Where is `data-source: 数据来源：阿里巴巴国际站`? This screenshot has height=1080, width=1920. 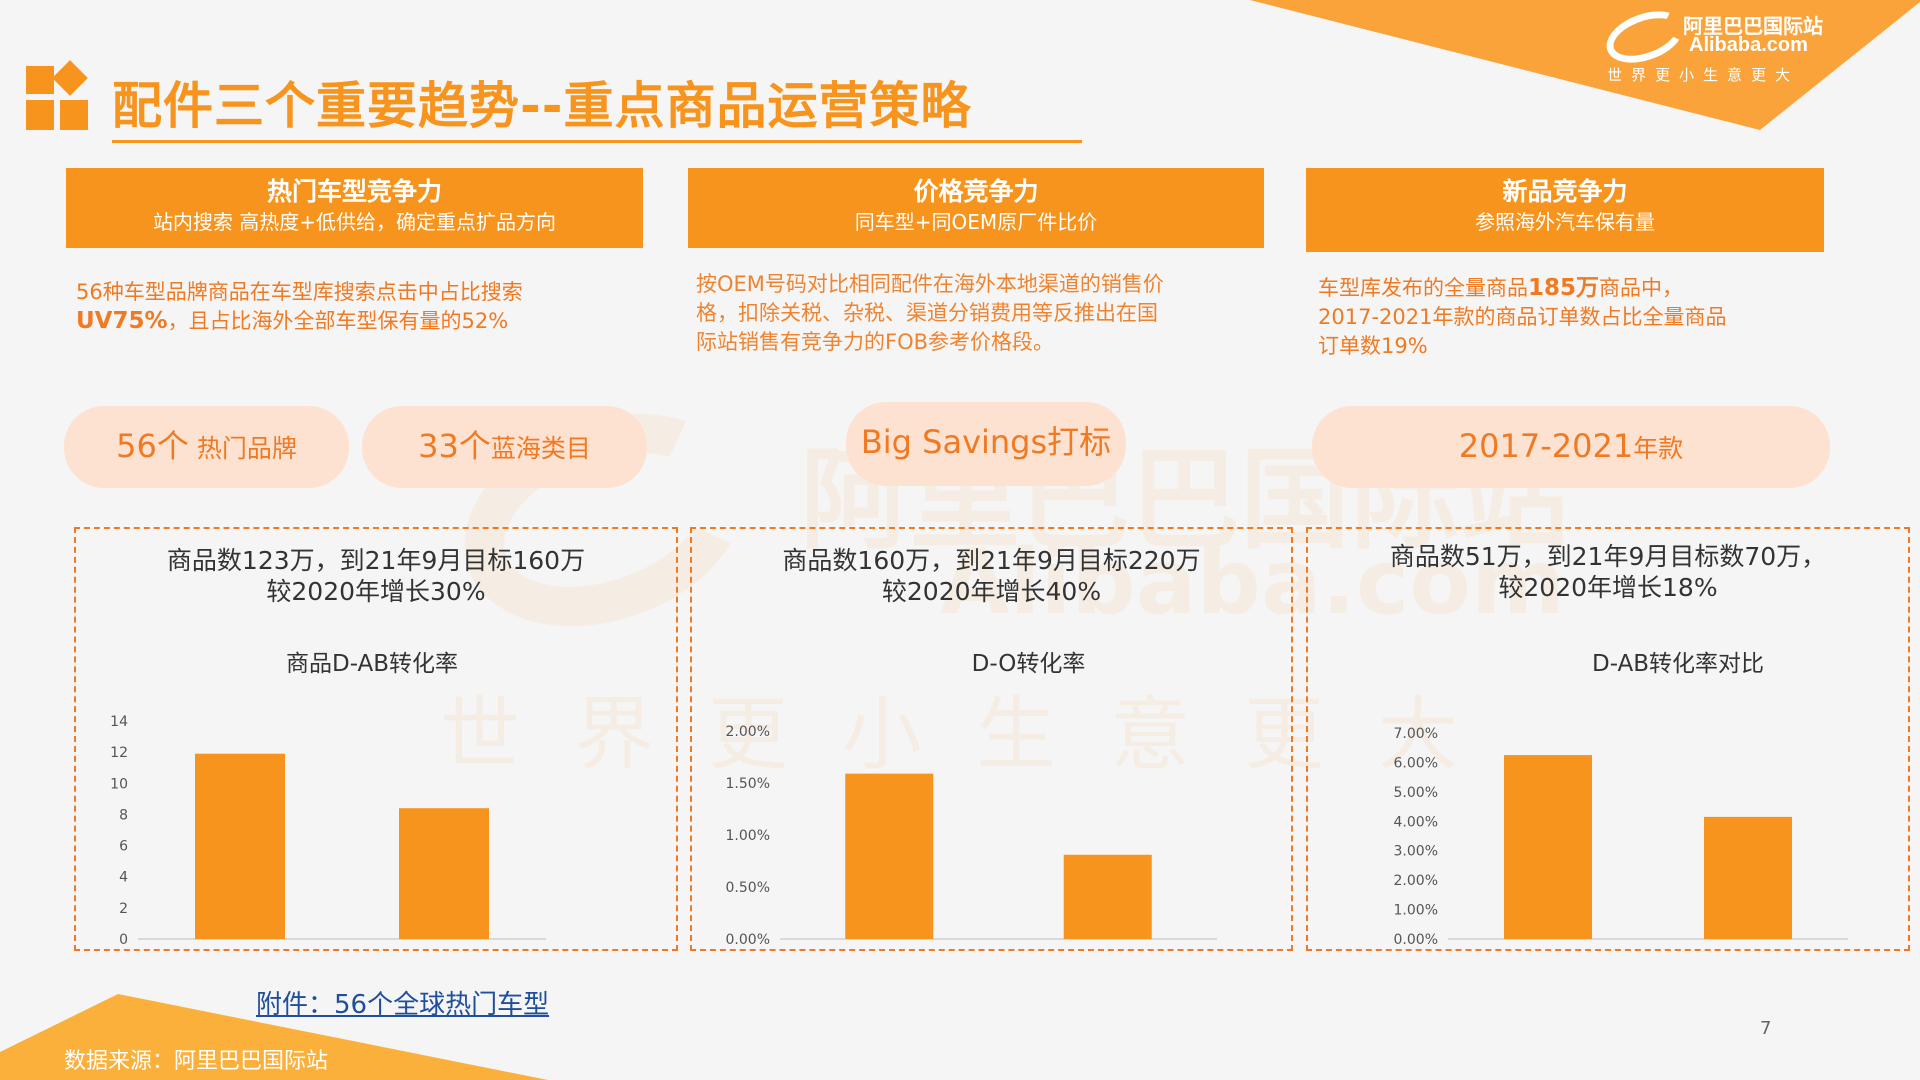 data-source: 数据来源：阿里巴巴国际站 is located at coordinates (196, 1061).